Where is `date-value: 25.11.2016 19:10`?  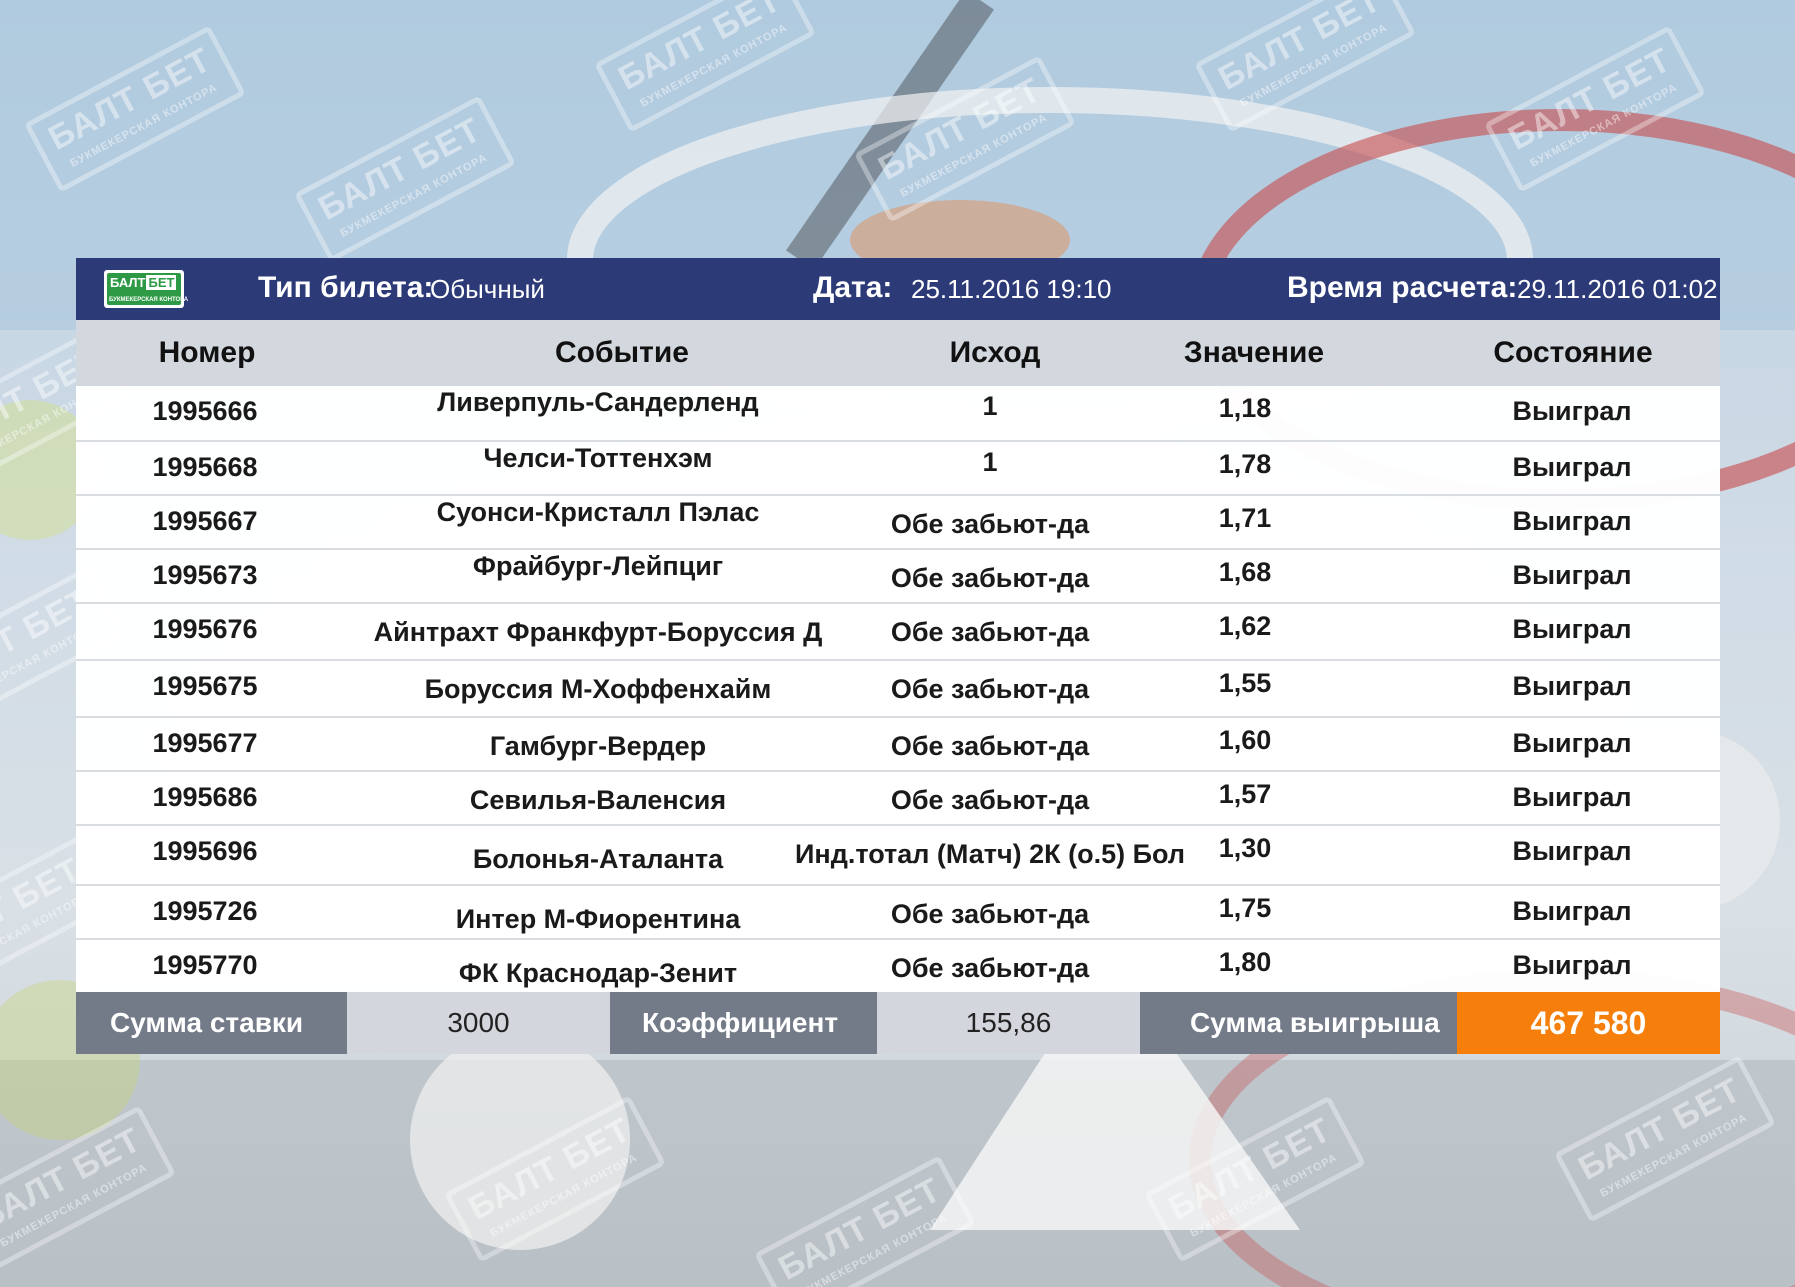
date-value: 25.11.2016 19:10 is located at coordinates (1011, 289).